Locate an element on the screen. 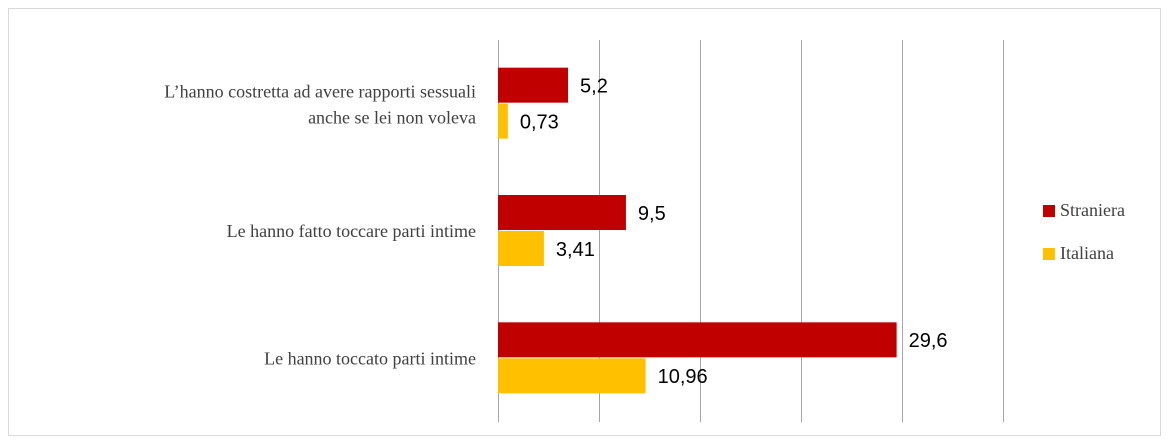  legend-label: Straniera is located at coordinates (1092, 210).